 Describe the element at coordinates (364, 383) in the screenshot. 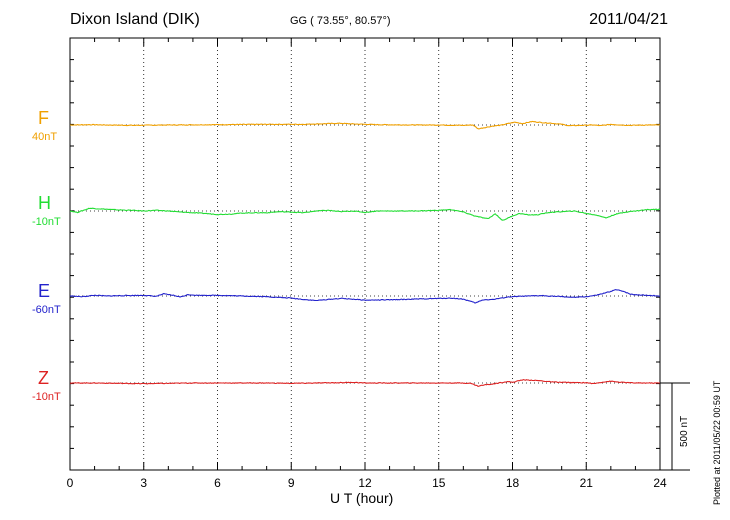

I see `series-line-z` at that location.